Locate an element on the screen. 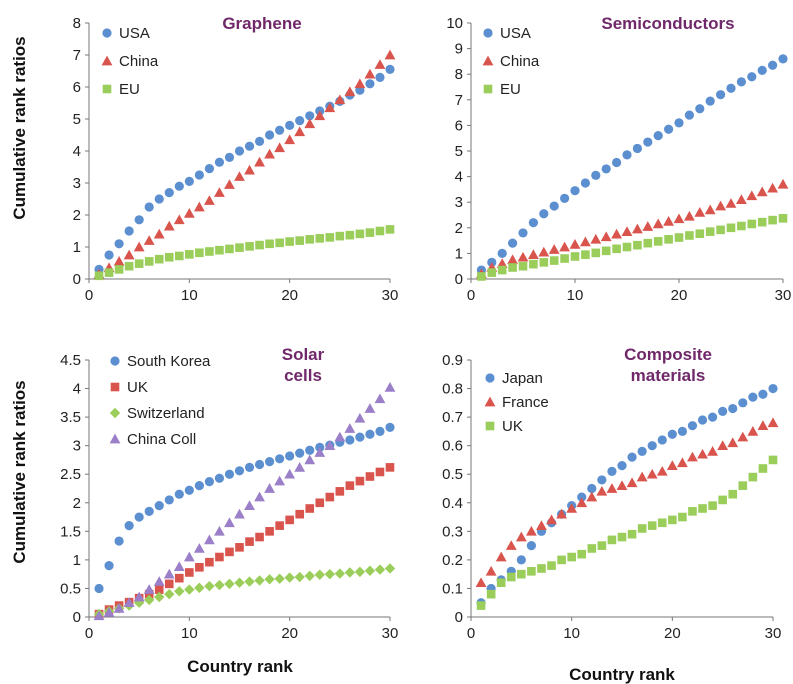 The height and width of the screenshot is (684, 793). y-tick-label: 1 is located at coordinates (459, 253).